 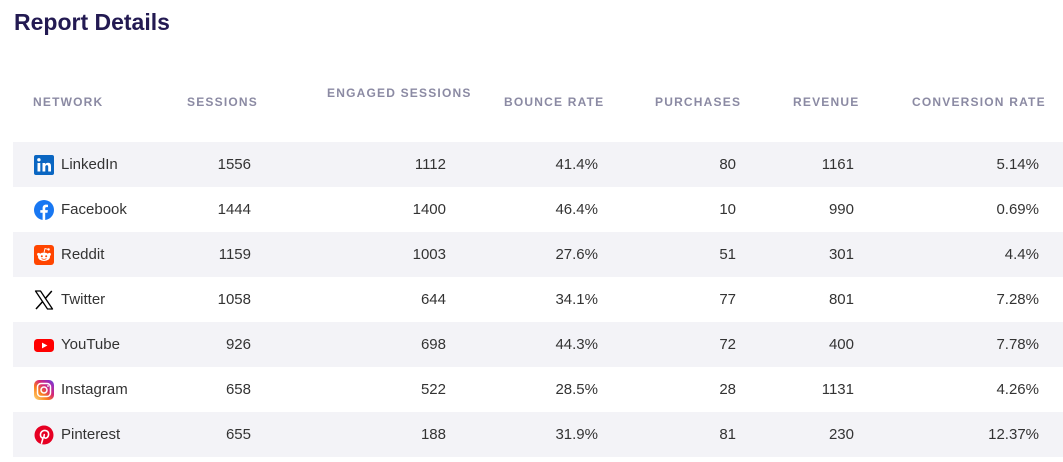 What do you see at coordinates (430, 164) in the screenshot?
I see `engaged-sessions-value: 1112` at bounding box center [430, 164].